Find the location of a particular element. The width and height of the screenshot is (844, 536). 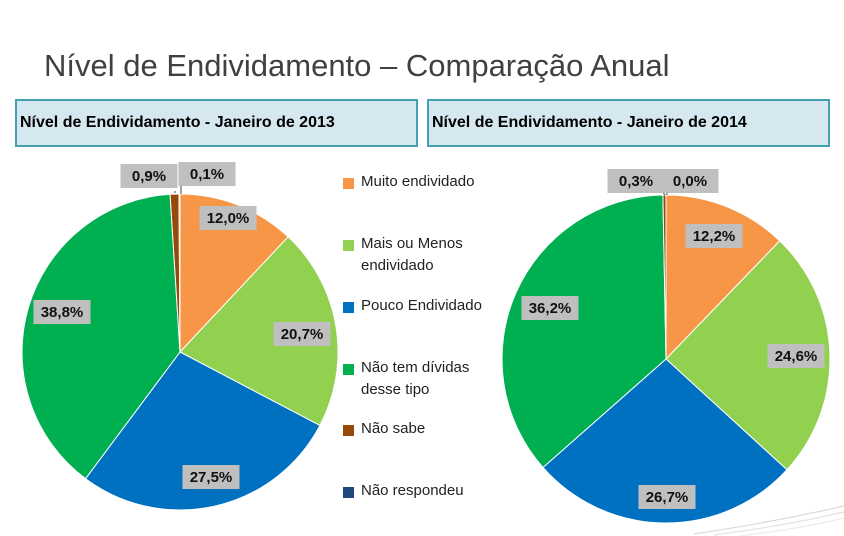

data-label: 36,2% is located at coordinates (550, 308).